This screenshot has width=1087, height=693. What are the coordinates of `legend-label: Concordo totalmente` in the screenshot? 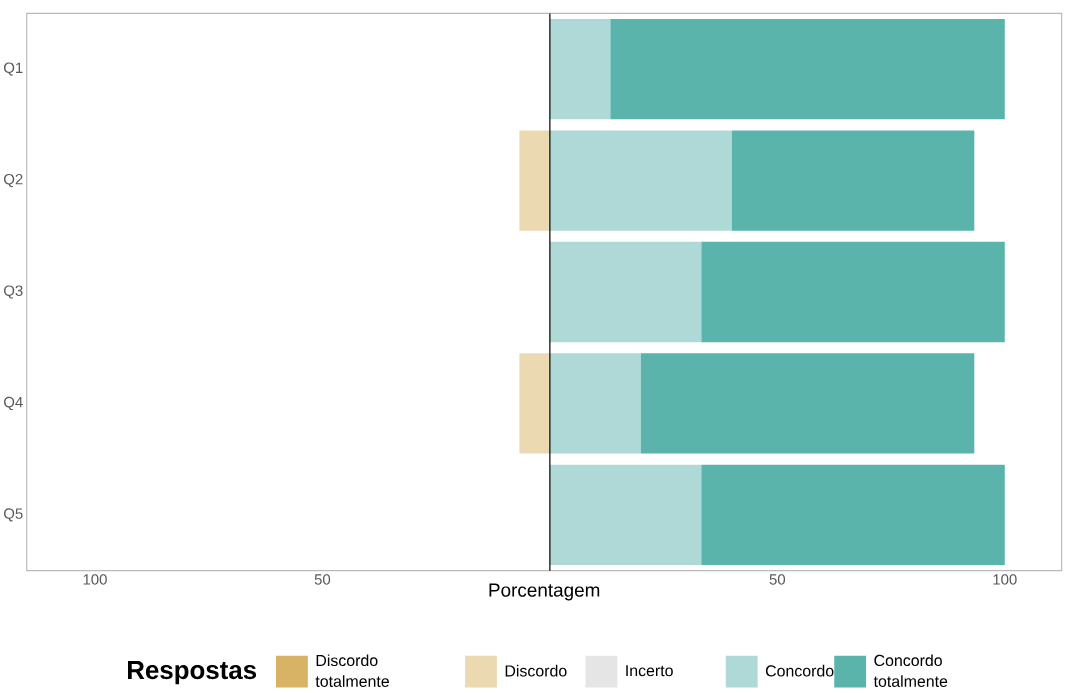 It's located at (910, 671).